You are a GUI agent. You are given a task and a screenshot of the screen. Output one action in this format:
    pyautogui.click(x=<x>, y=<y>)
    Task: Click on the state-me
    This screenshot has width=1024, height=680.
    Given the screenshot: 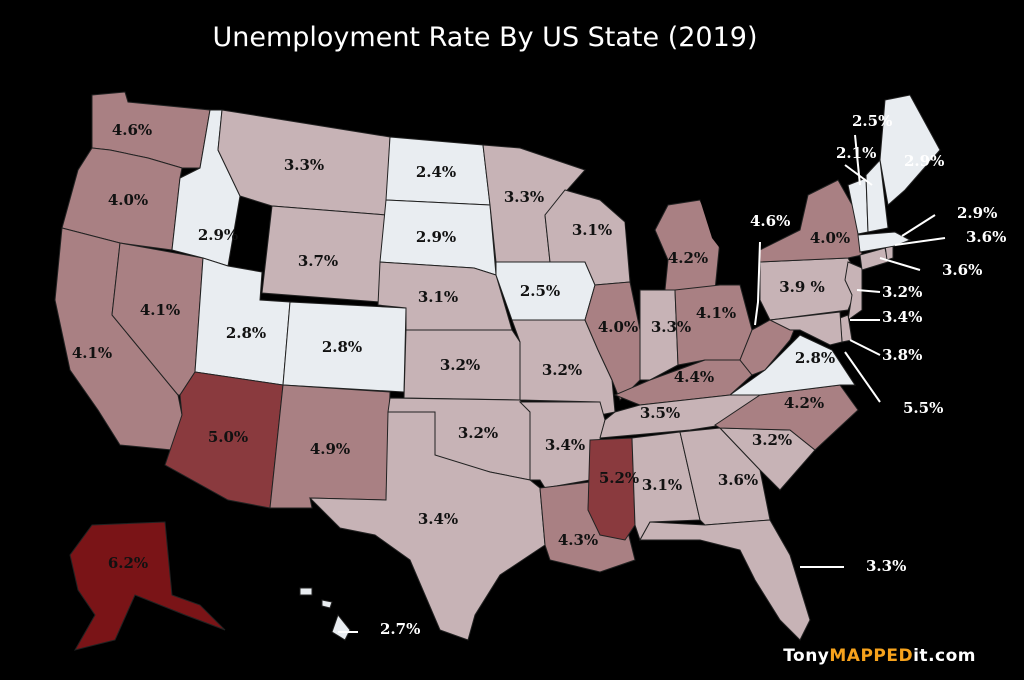 What is the action you would take?
    pyautogui.click(x=910, y=150)
    